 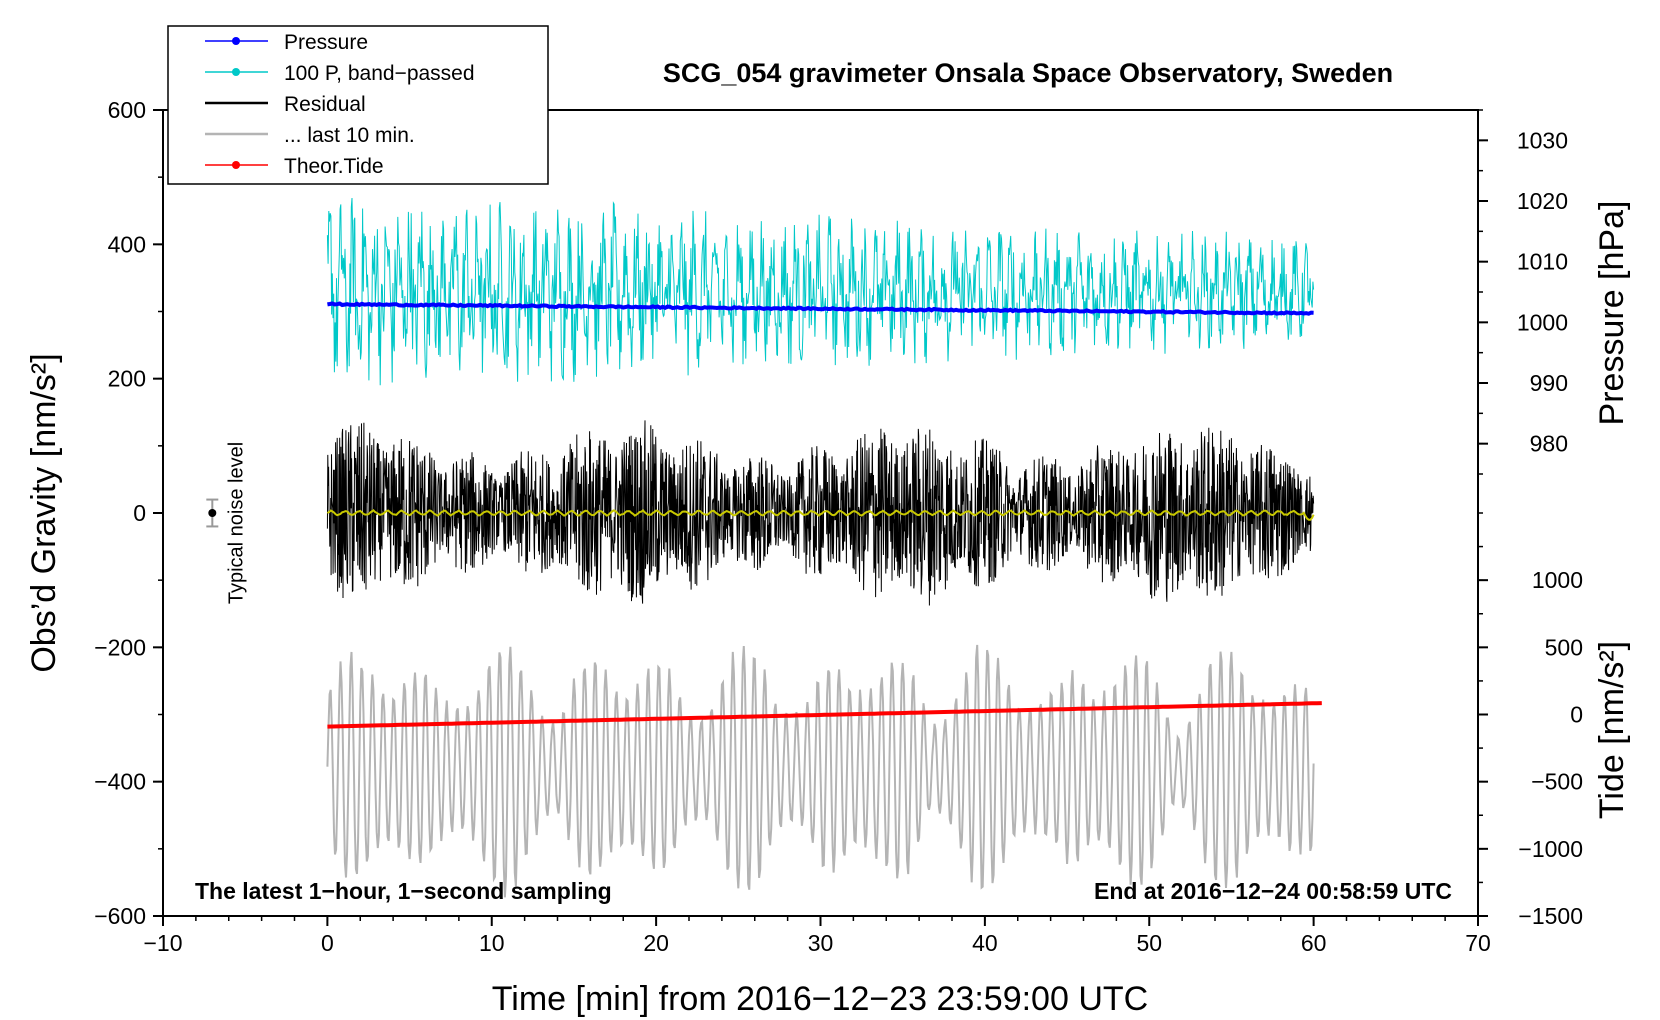 What do you see at coordinates (327, 943) in the screenshot?
I see `x-tick-label: 0` at bounding box center [327, 943].